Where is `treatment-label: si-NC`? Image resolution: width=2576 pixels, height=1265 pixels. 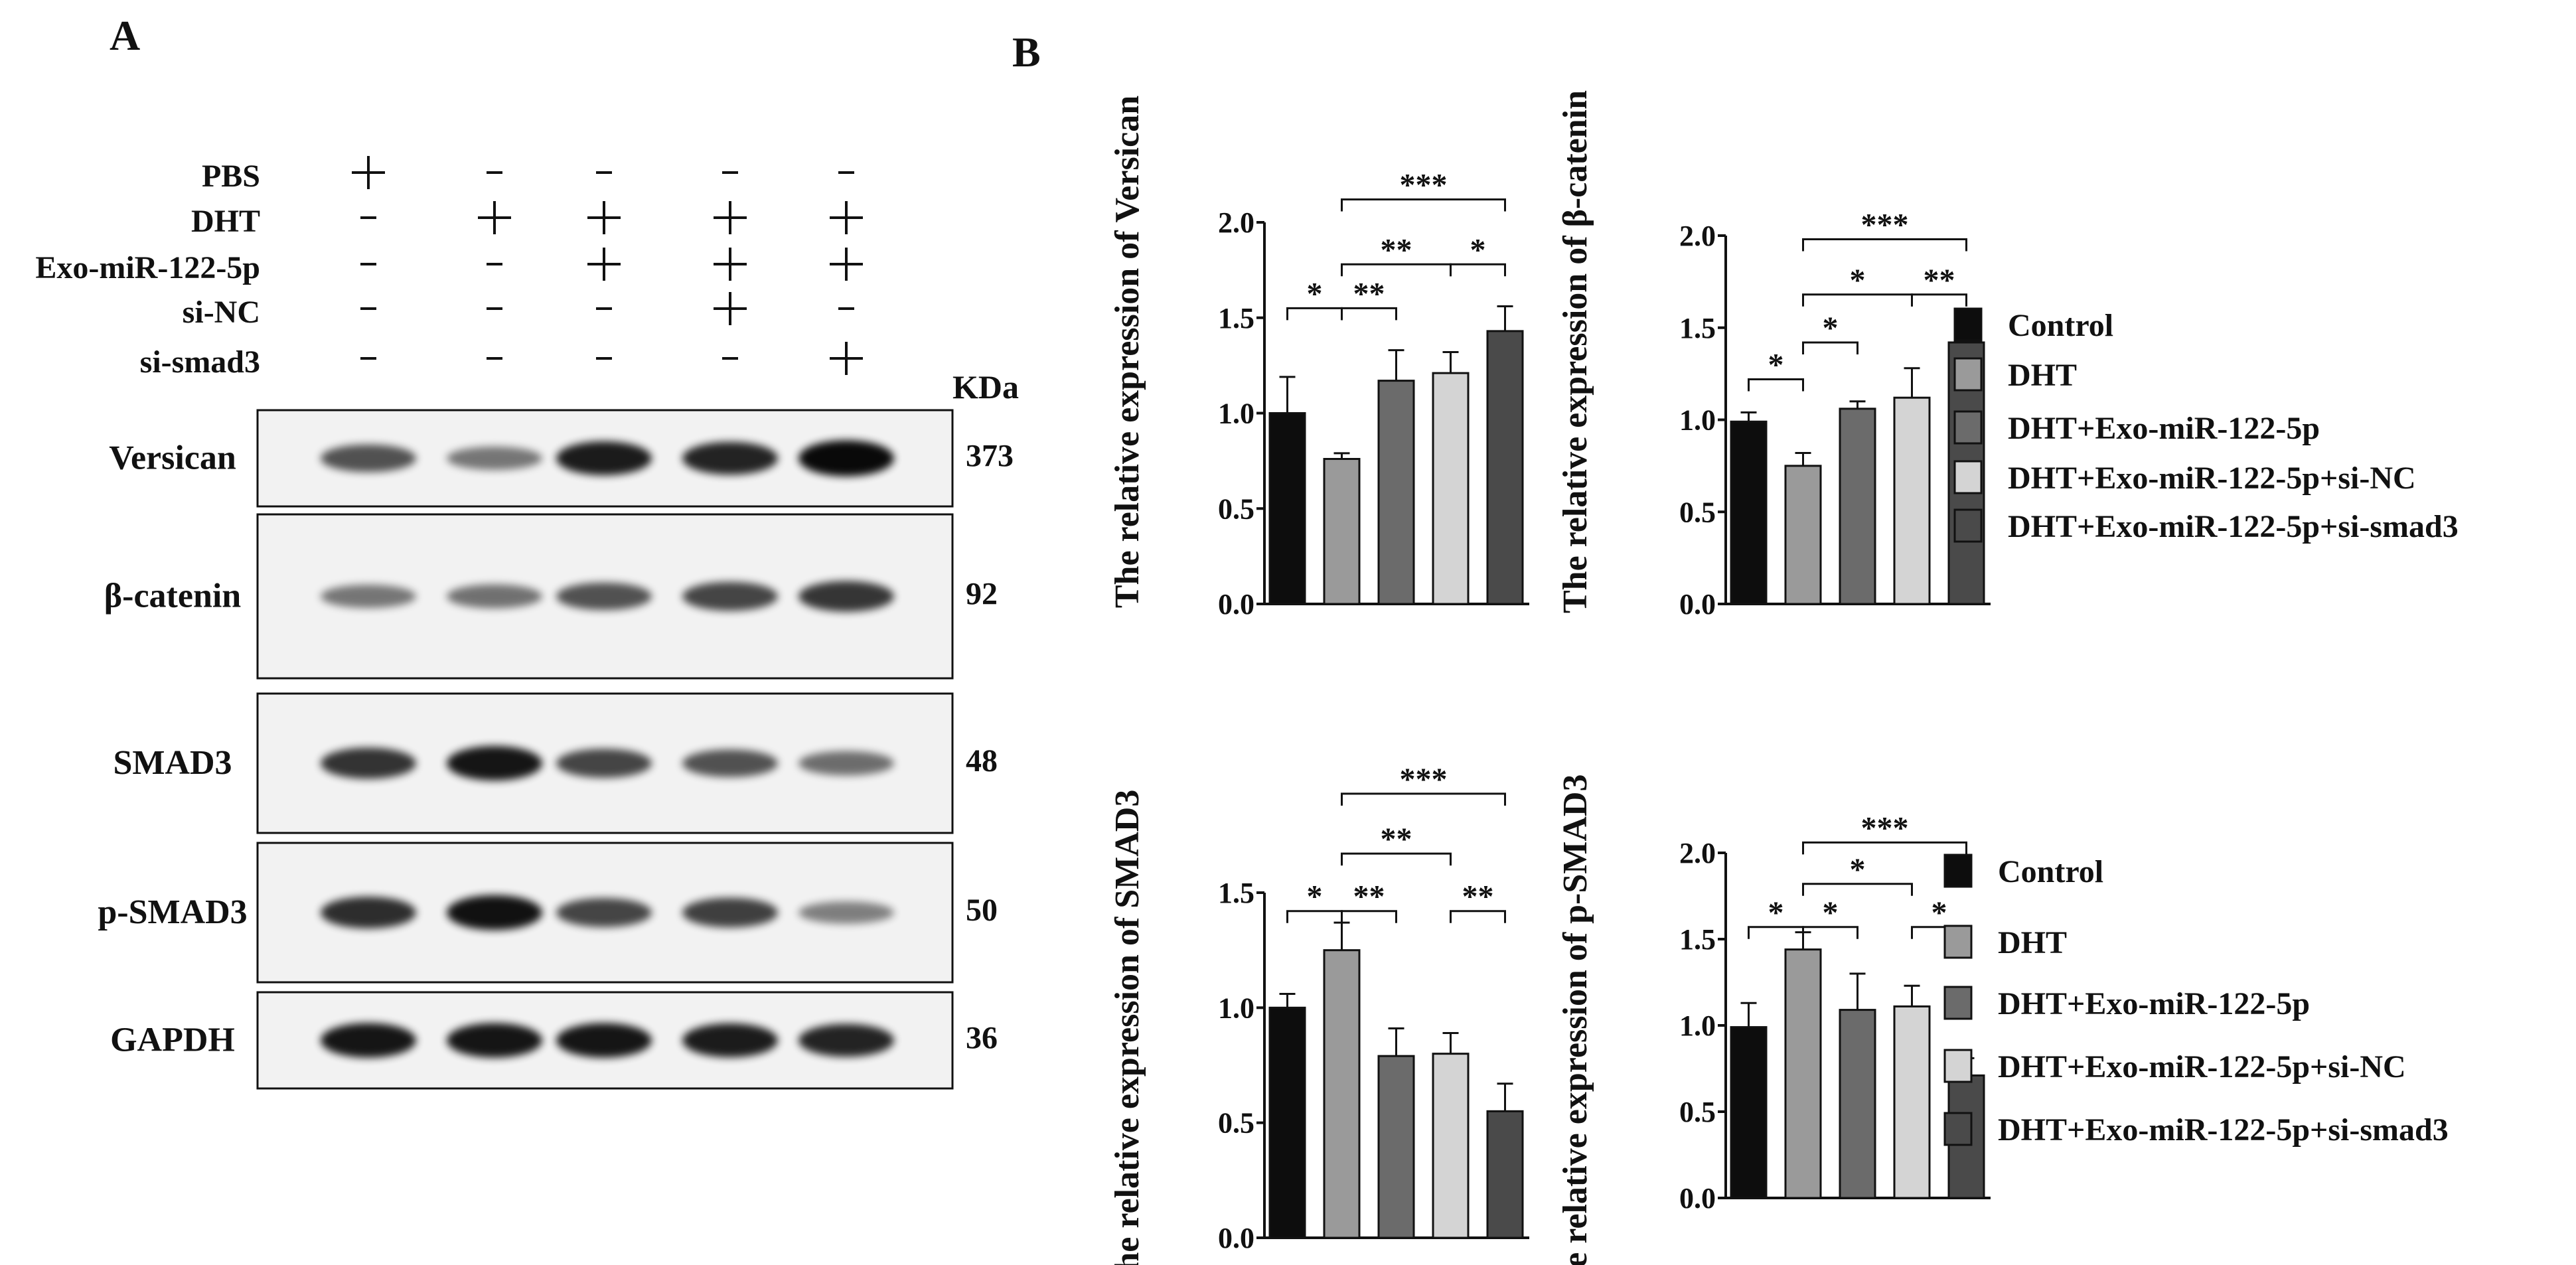
treatment-label: si-NC is located at coordinates (222, 312).